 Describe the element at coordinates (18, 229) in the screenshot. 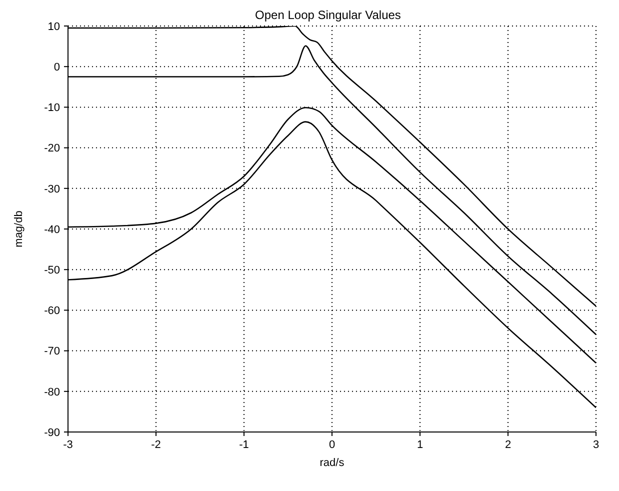

I see `y-axis-title: mag/db` at that location.